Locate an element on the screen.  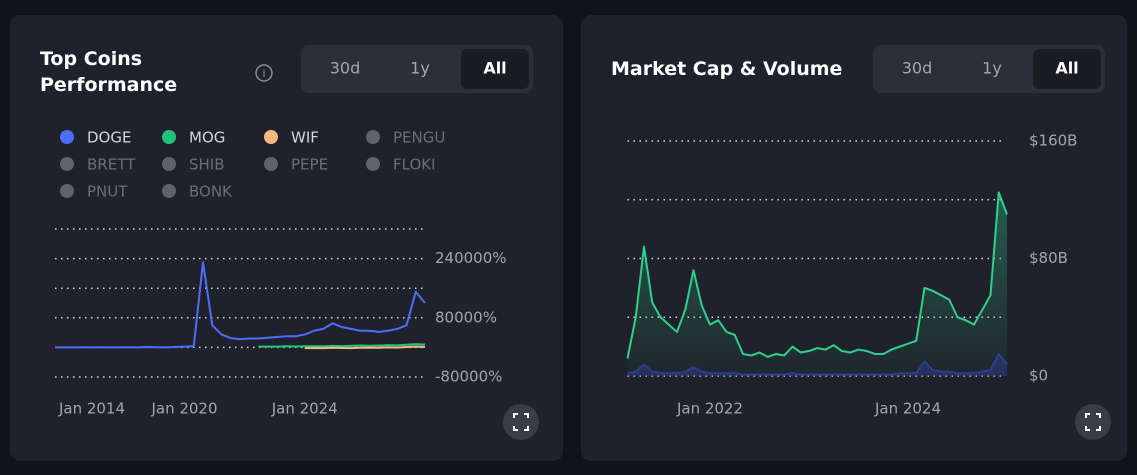
info-icon is located at coordinates (264, 73).